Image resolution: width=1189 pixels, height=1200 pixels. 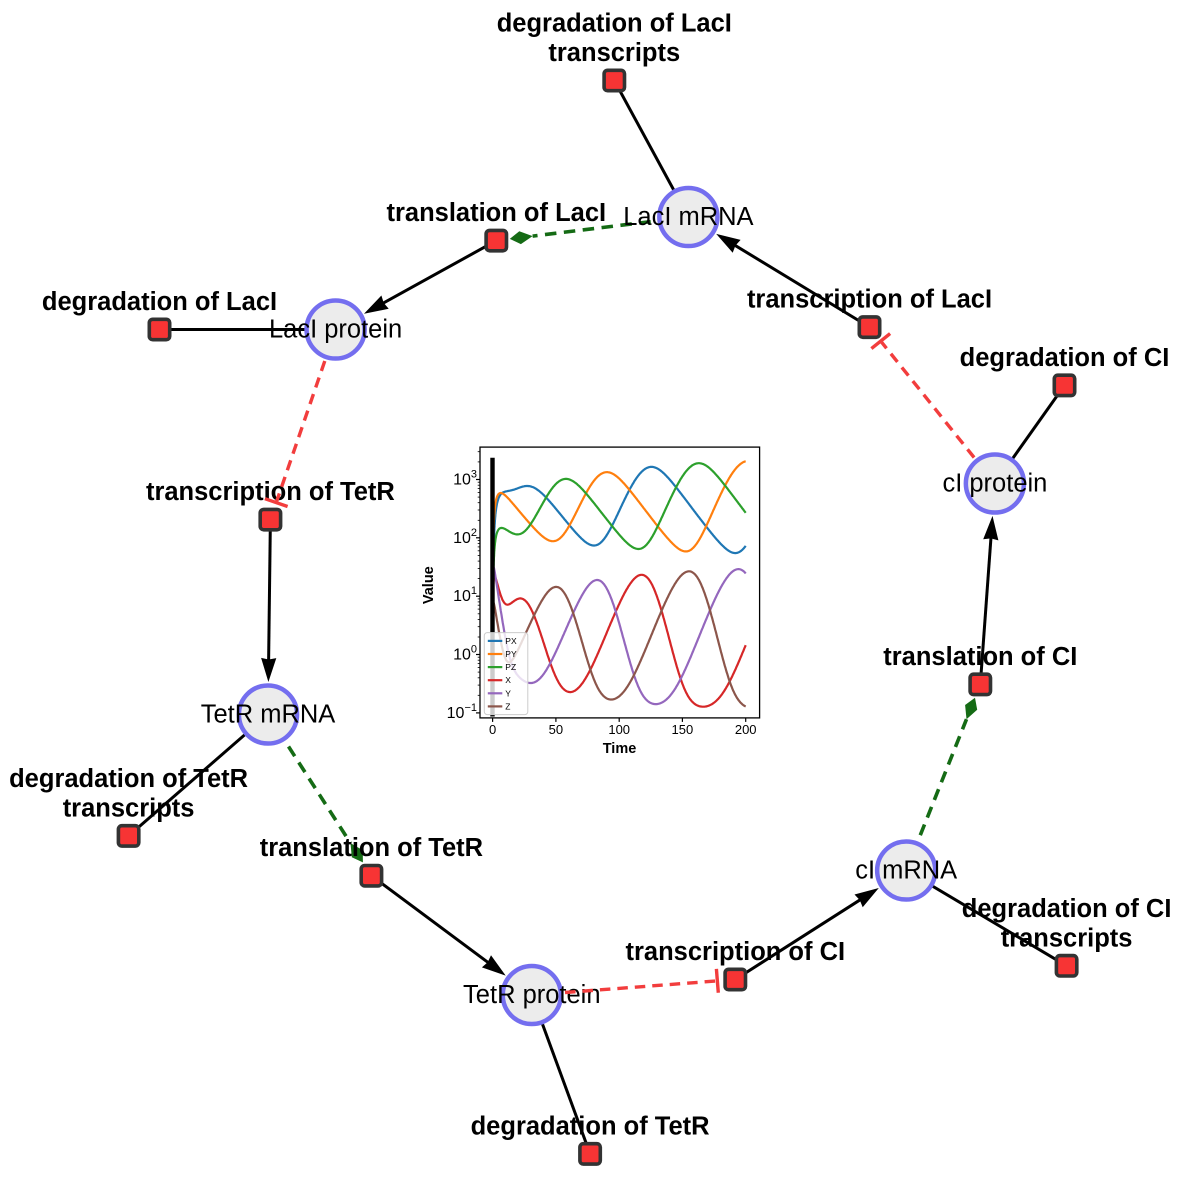 What do you see at coordinates (556, 729) in the screenshot?
I see `svg-text: 50` at bounding box center [556, 729].